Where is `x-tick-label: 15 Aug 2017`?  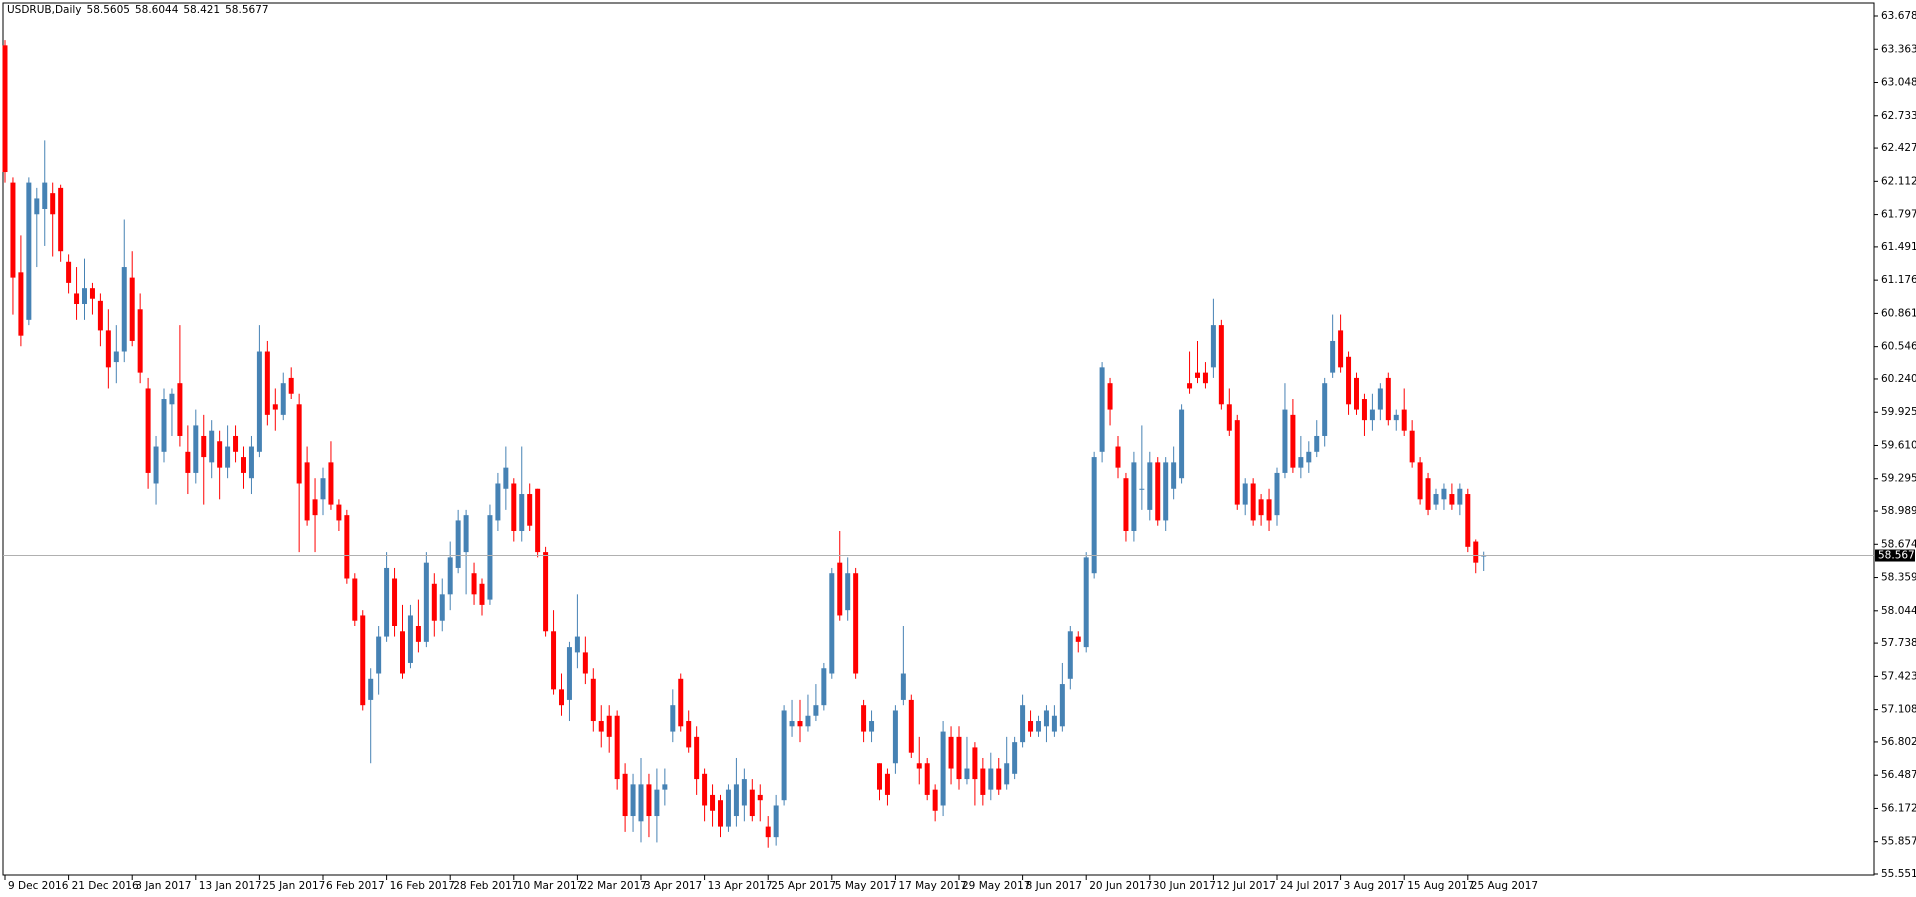
x-tick-label: 15 Aug 2017 is located at coordinates (1440, 886).